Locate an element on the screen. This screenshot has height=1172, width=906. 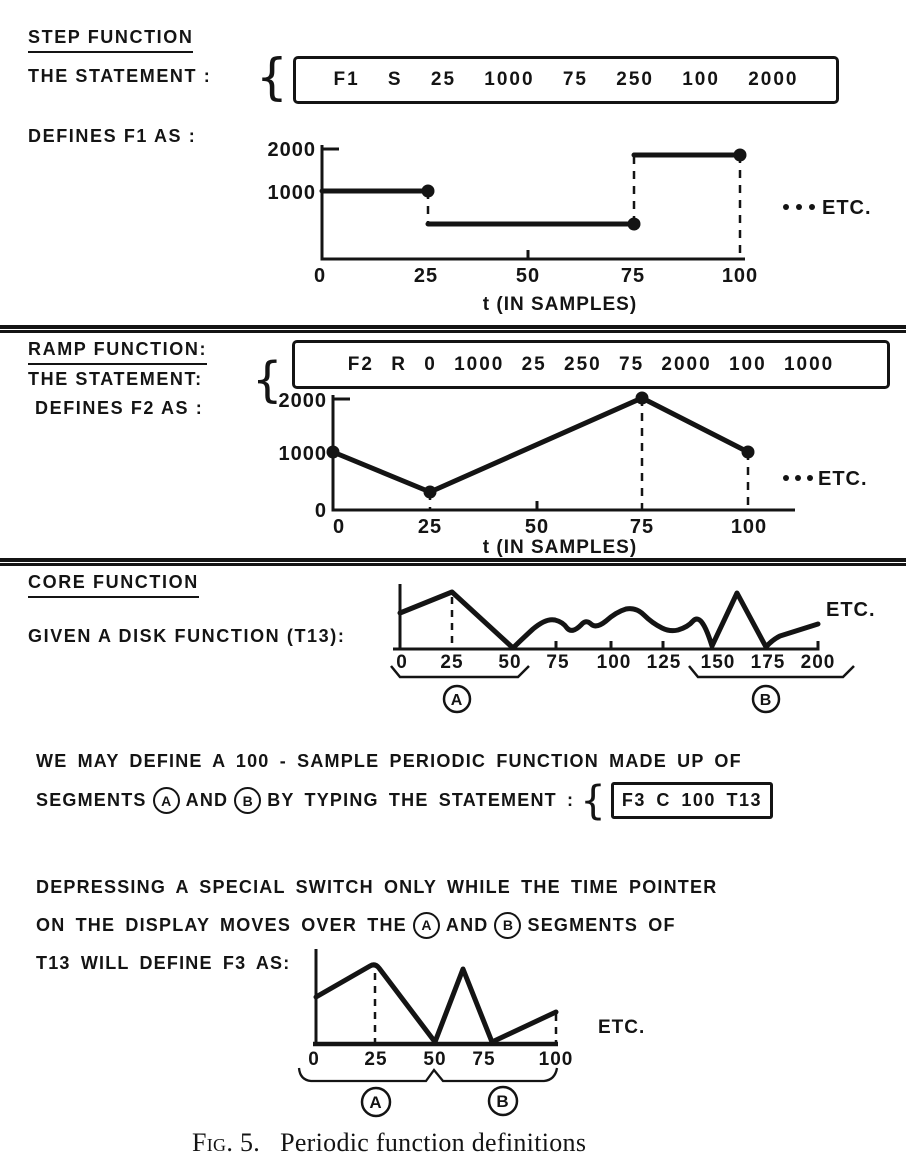
step-statement-box: F1 S 25 1000 75 250 100 2000 is located at coordinates (566, 80).